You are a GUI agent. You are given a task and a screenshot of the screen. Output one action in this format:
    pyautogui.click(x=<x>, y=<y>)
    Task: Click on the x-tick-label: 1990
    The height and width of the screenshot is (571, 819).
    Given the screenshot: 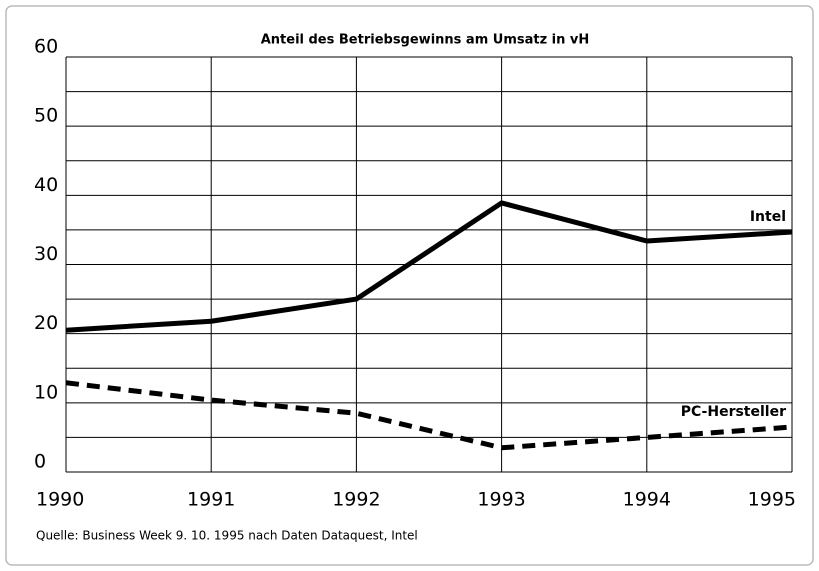 What is the action you would take?
    pyautogui.click(x=60, y=500)
    